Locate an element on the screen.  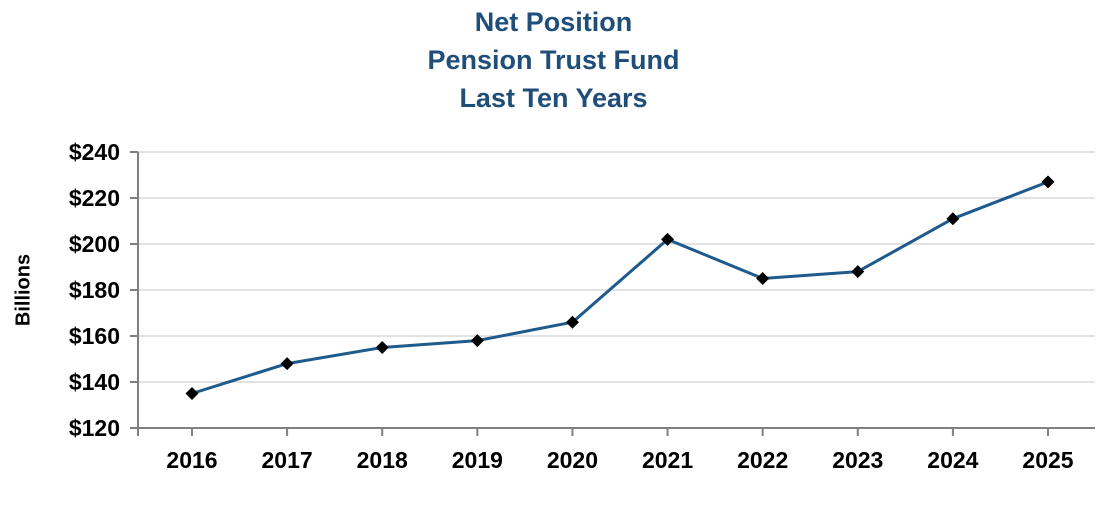
y-axis-tick-label: $160 is located at coordinates (94, 336).